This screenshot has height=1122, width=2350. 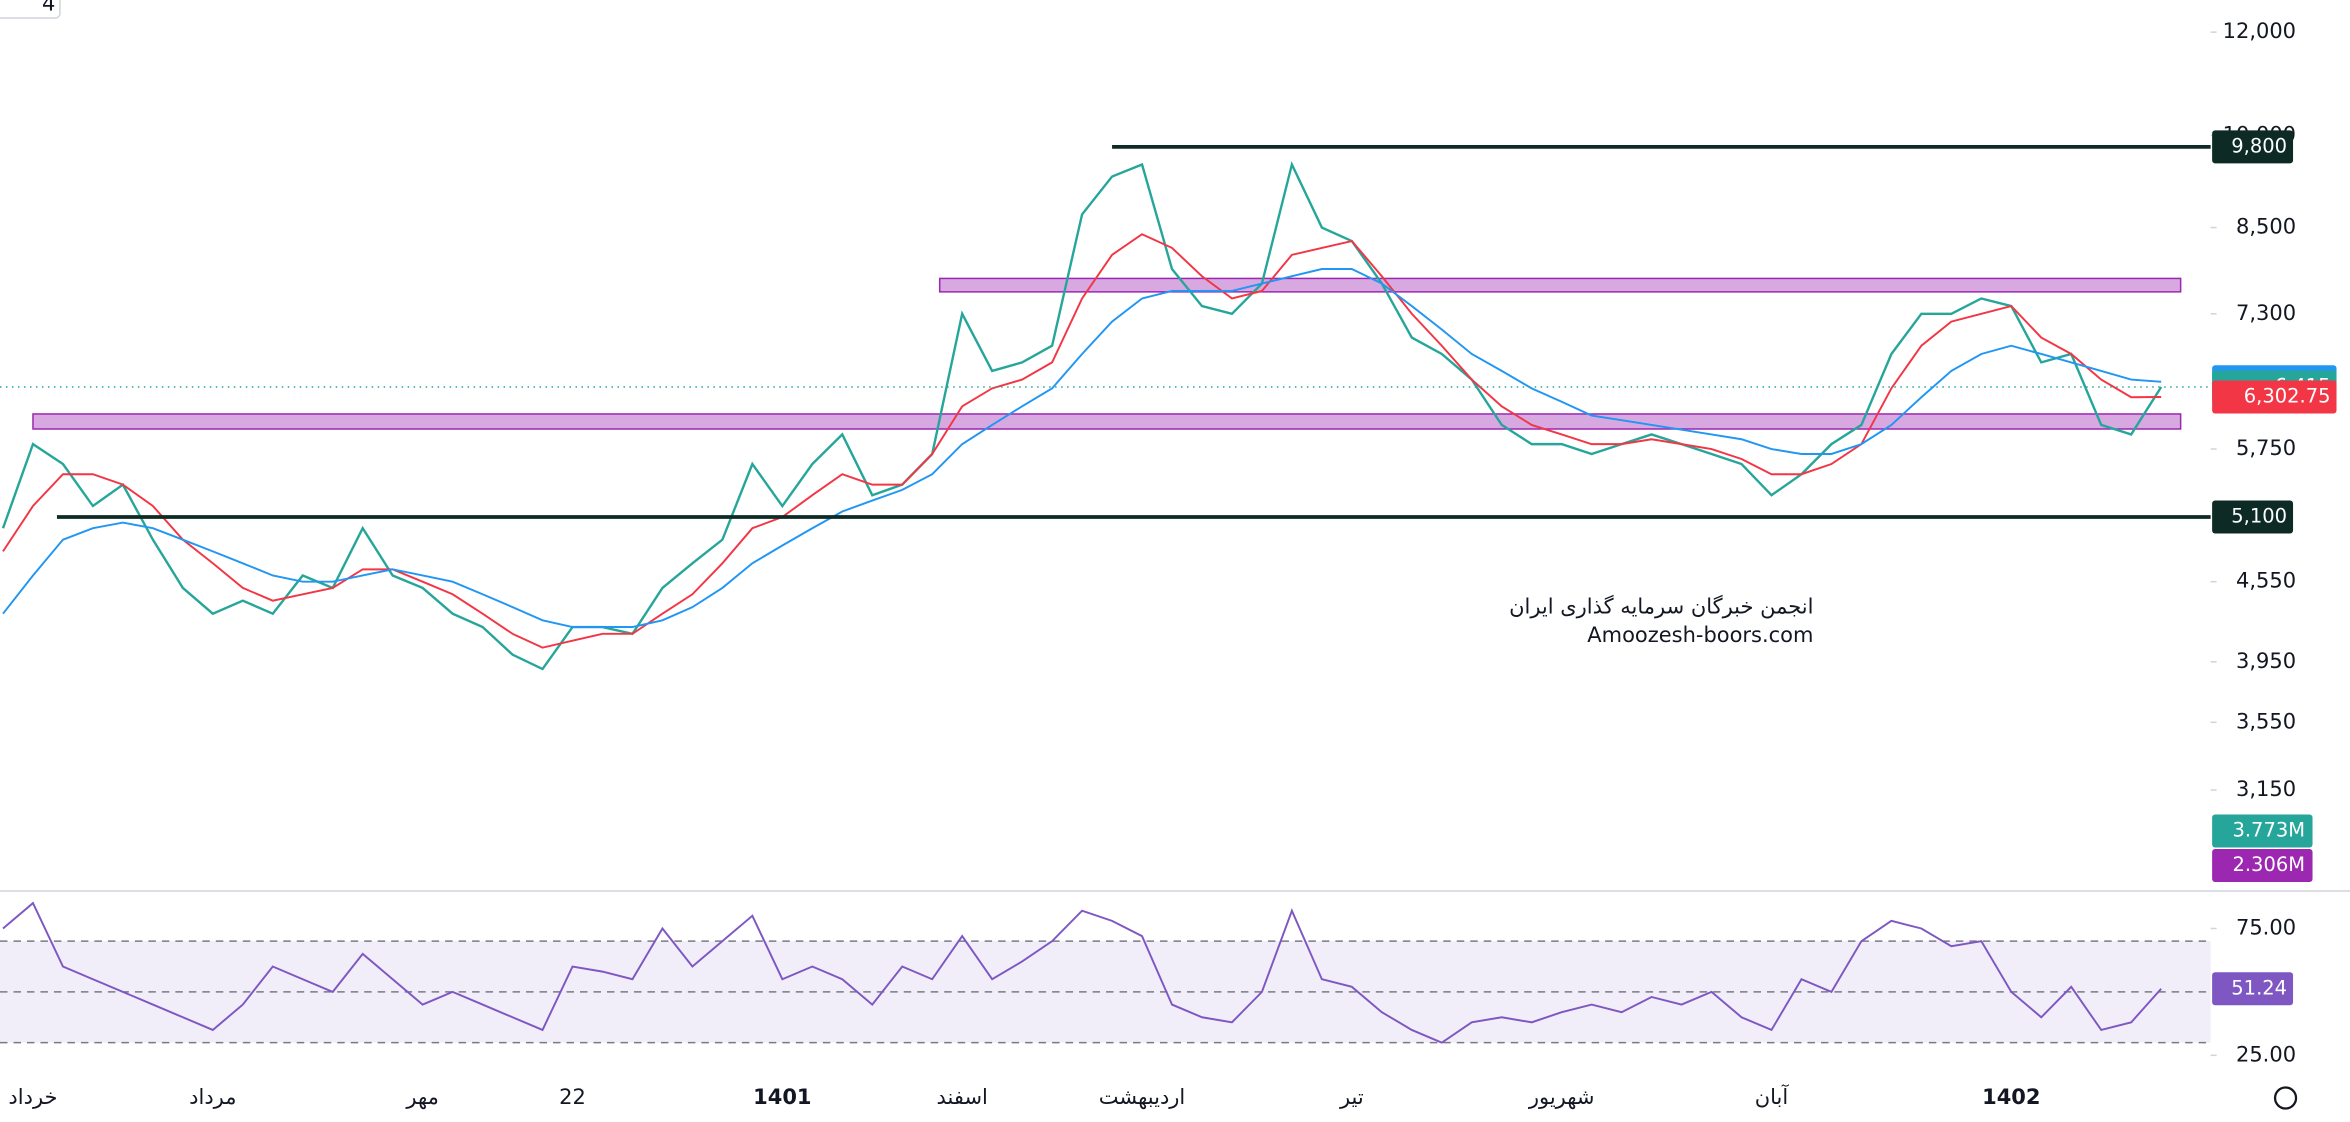 I want to click on x-tick-label: 1401, so click(x=782, y=1097).